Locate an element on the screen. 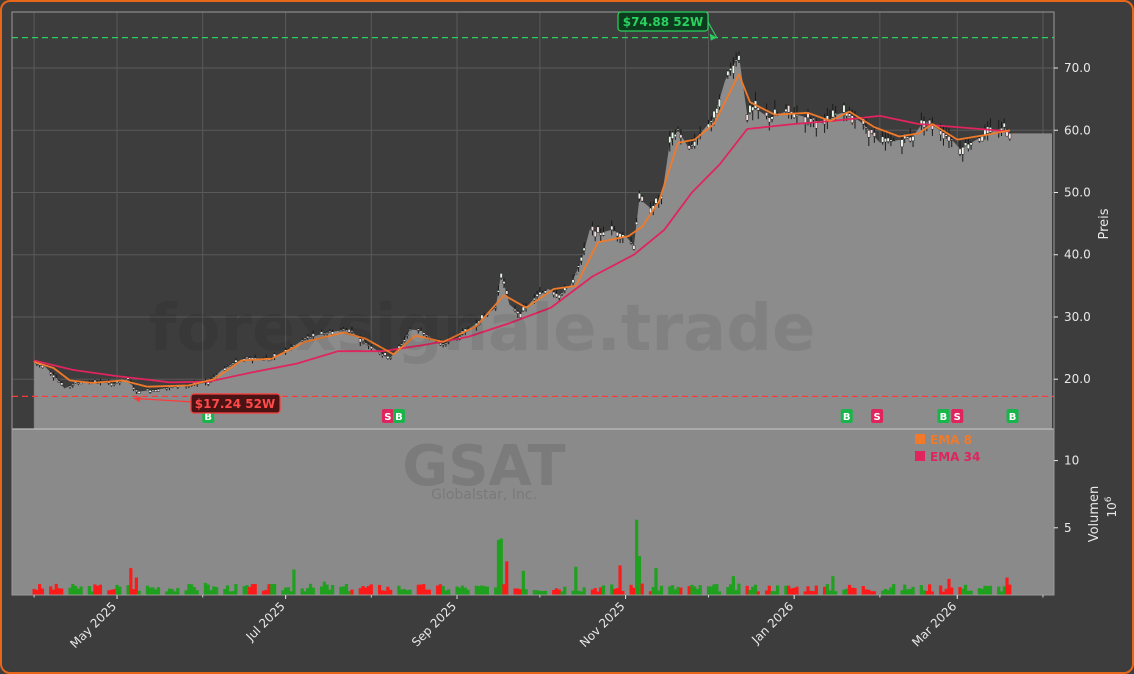  volume-axis-label: Volumen is located at coordinates (1094, 514).